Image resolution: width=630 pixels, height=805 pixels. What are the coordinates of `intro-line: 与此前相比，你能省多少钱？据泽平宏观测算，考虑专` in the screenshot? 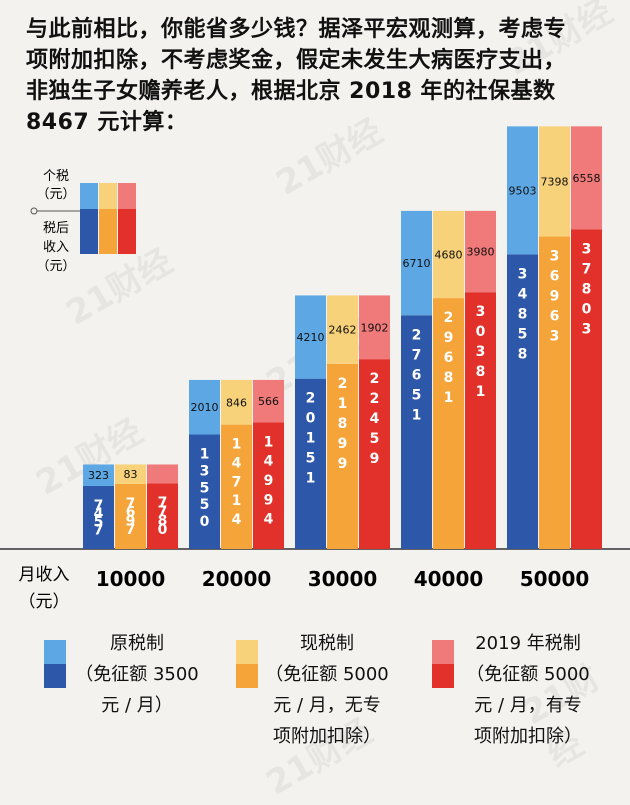 It's located at (296, 29).